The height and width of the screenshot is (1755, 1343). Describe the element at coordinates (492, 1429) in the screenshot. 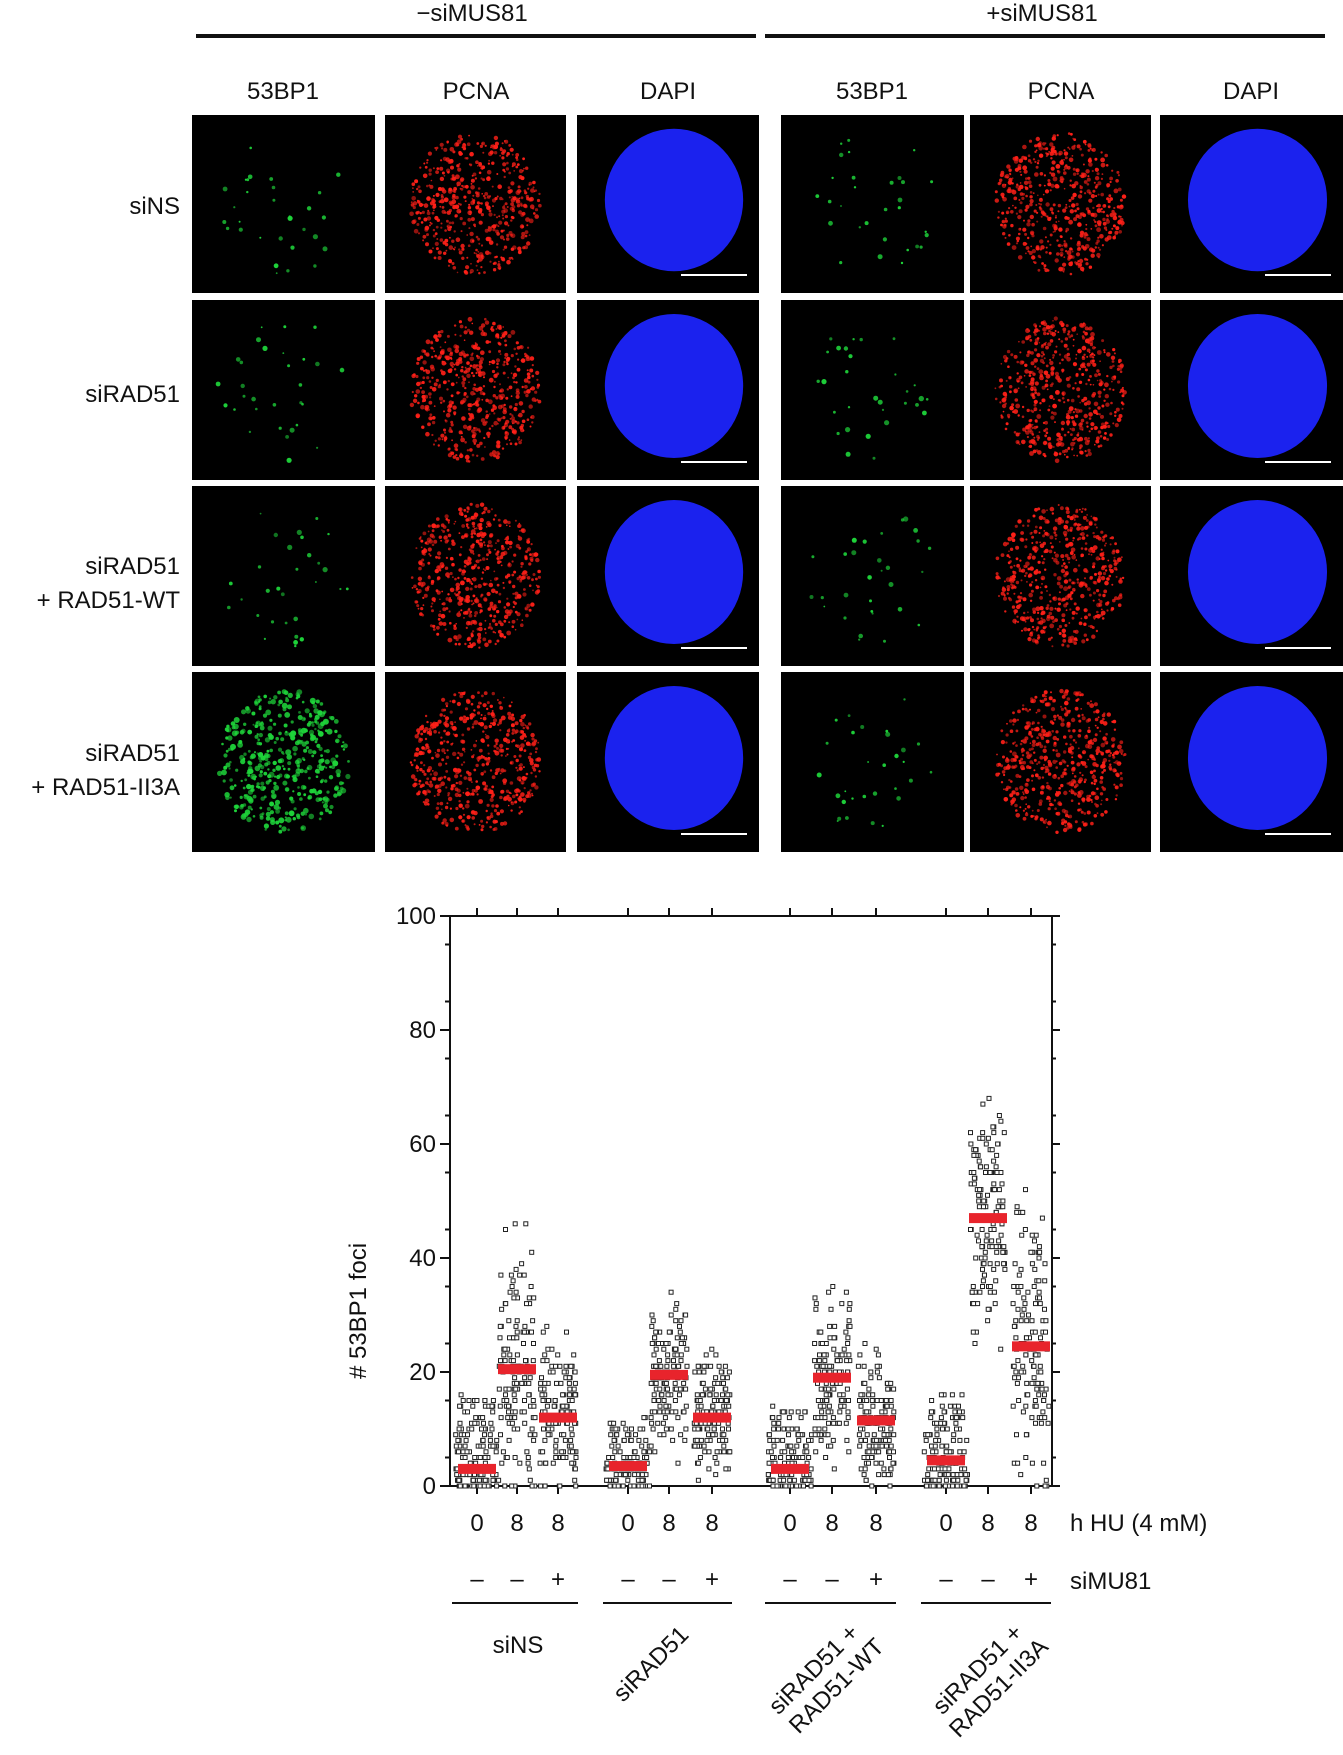

I see `data-point` at that location.